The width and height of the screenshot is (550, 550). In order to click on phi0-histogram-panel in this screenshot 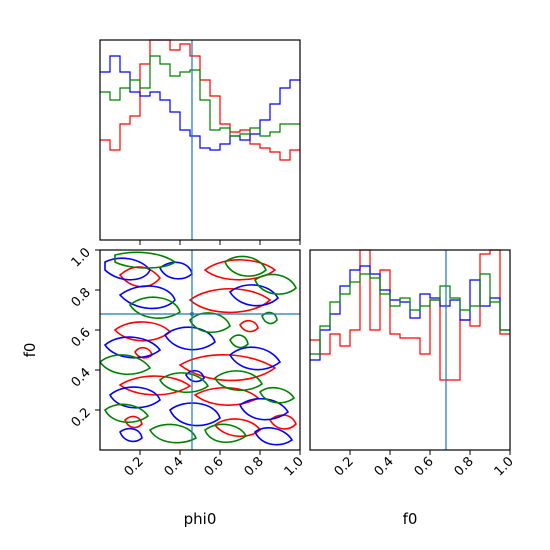, I will do `click(200, 142)`.